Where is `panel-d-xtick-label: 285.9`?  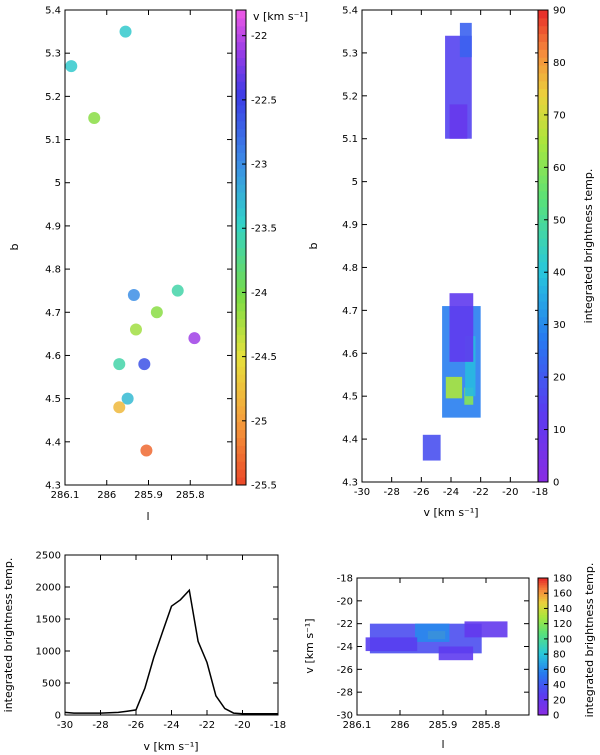
panel-d-xtick-label: 285.9 is located at coordinates (443, 725).